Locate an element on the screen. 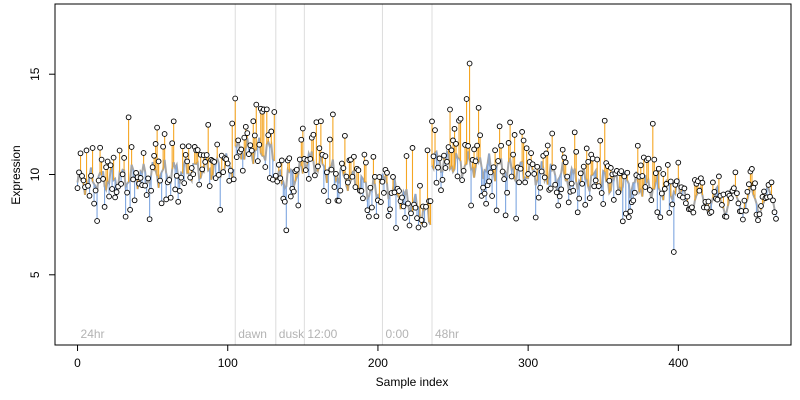  y-tick-label: 5 is located at coordinates (35, 274).